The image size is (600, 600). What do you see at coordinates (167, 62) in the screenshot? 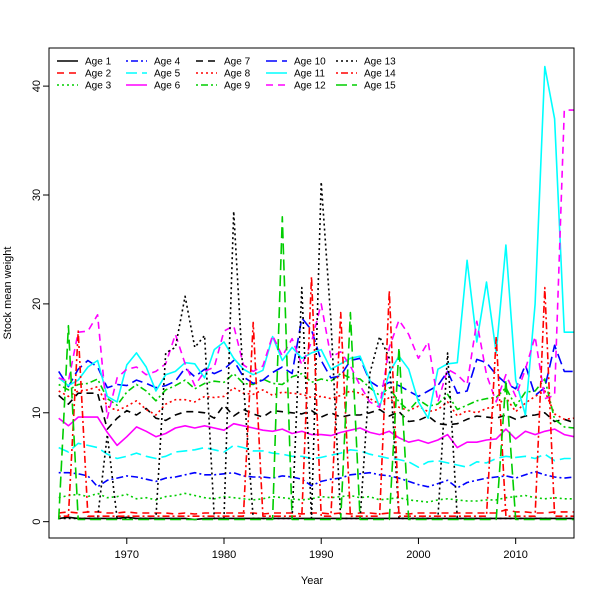
I see `legend-label-age-4: Age 4` at bounding box center [167, 62].